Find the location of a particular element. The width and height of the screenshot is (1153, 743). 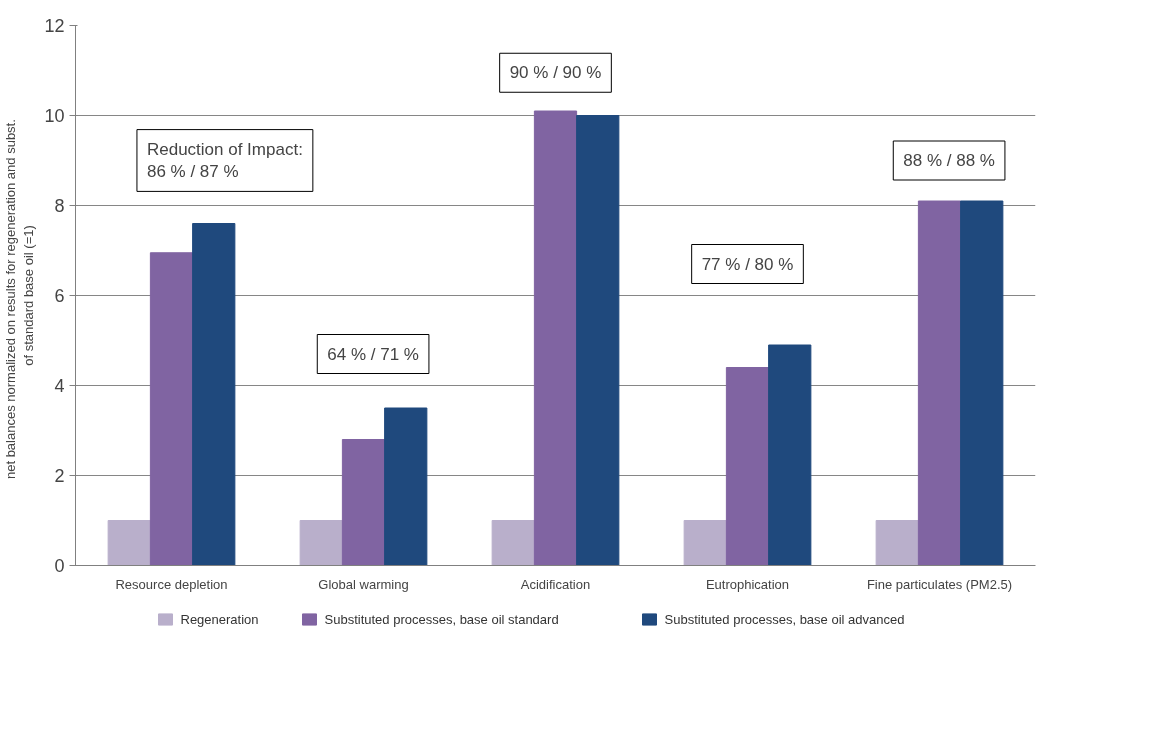

x-tick-label: Fine particulates (PM2.5) is located at coordinates (939, 584).